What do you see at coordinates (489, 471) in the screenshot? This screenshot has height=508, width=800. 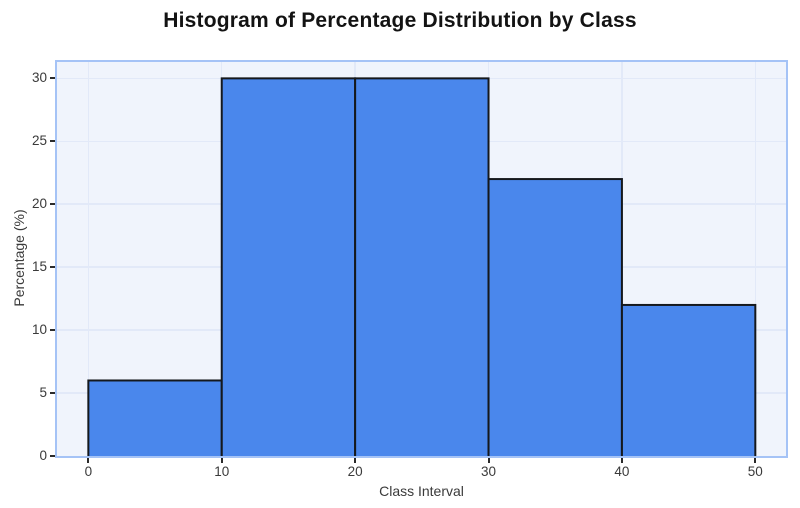 I see `x-tick-label: 30` at bounding box center [489, 471].